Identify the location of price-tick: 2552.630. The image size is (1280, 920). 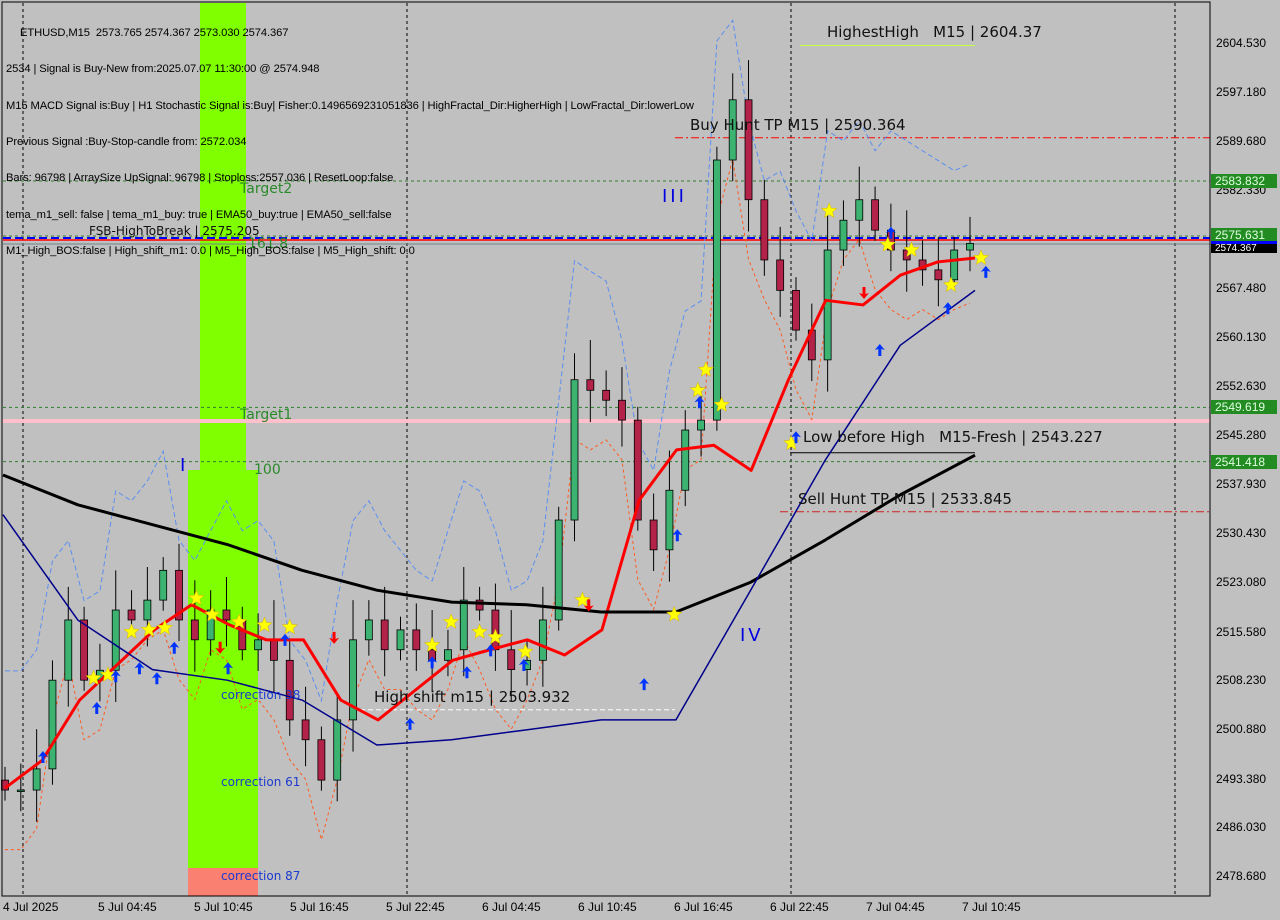
(1241, 386).